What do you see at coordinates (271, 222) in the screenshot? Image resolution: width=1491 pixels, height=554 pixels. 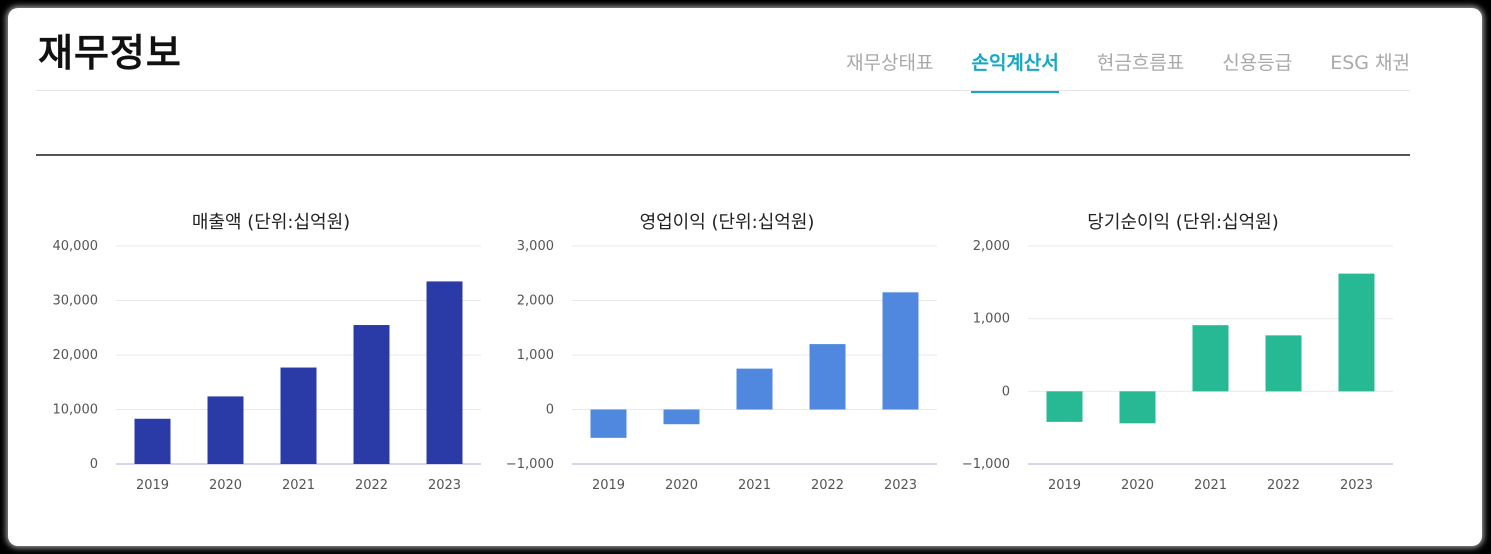 I see `chart-title: 매출액 (단위:십억원)` at bounding box center [271, 222].